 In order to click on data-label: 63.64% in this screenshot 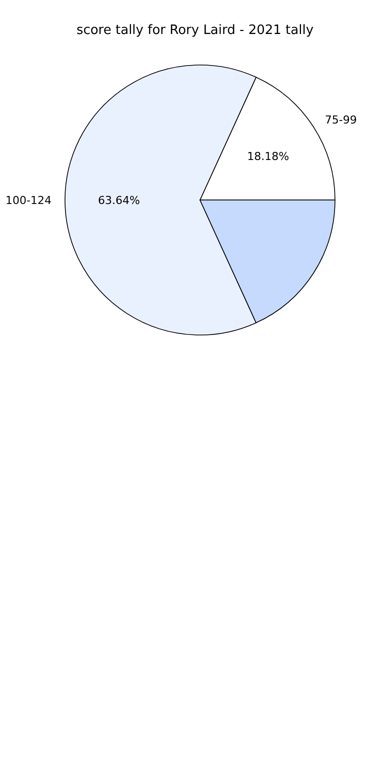, I will do `click(119, 200)`.